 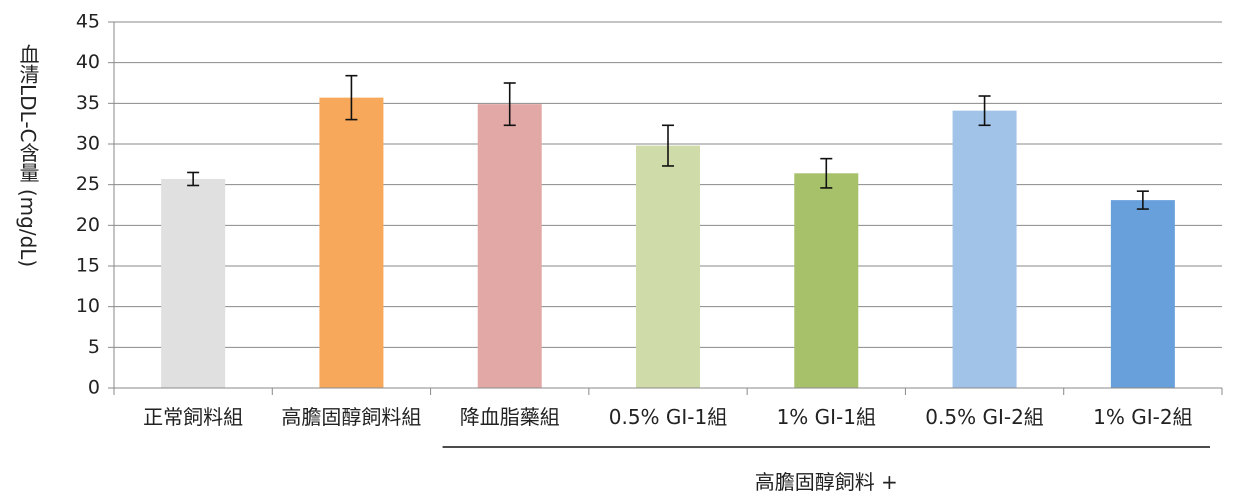 I want to click on x-tick-label: 高膽固醇飼料組, so click(x=351, y=417).